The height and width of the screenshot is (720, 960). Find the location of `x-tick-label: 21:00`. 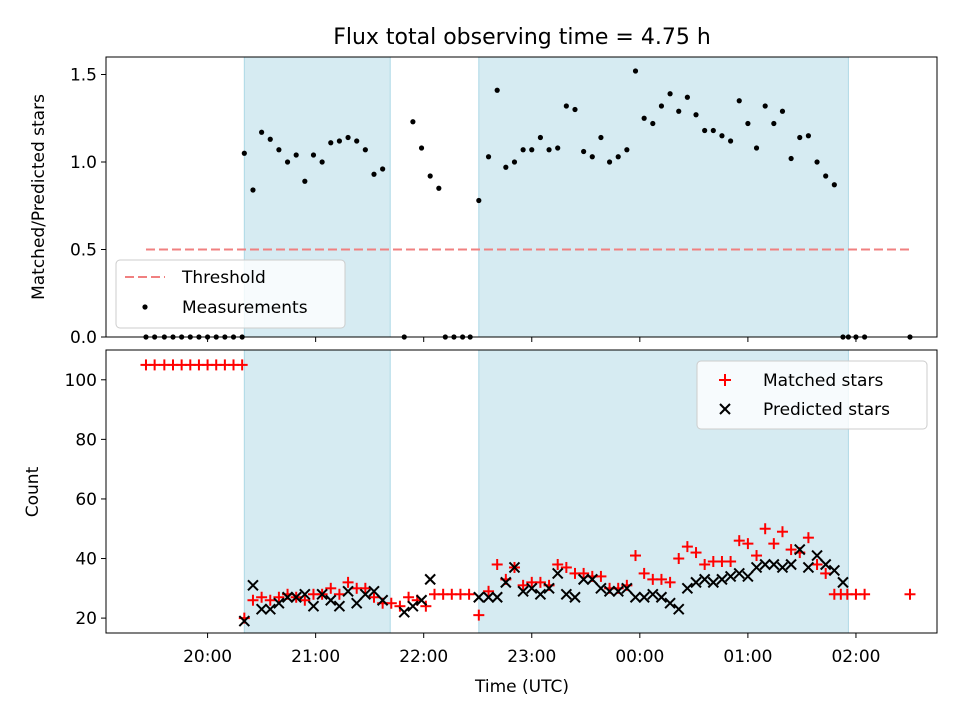

x-tick-label: 21:00 is located at coordinates (315, 657).